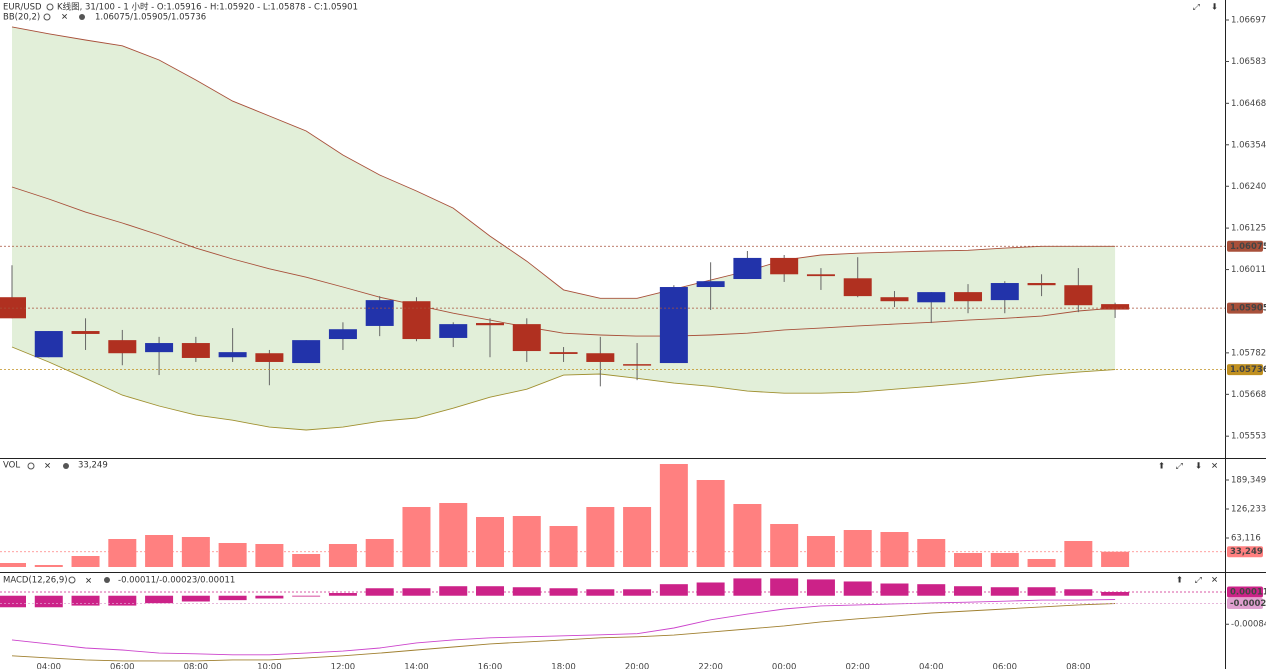 This screenshot has height=669, width=1266. I want to click on y-tick-label: 1.06011, so click(1248, 270).